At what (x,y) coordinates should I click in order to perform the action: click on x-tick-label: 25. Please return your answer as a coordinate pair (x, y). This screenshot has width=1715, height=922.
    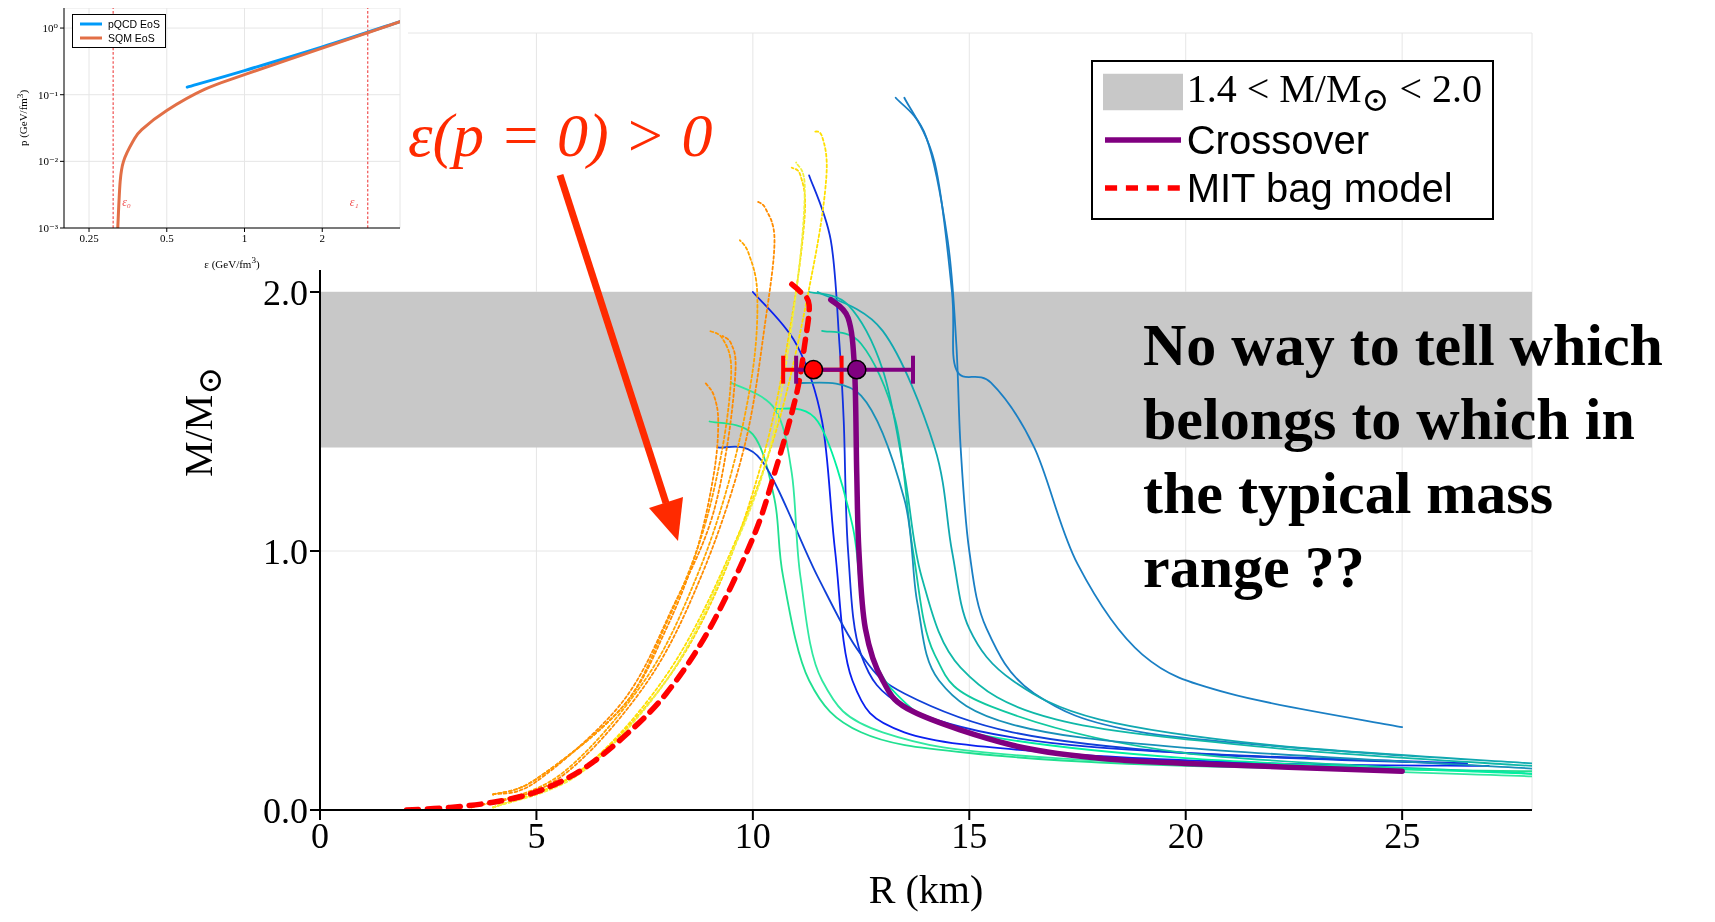
    Looking at the image, I should click on (1402, 835).